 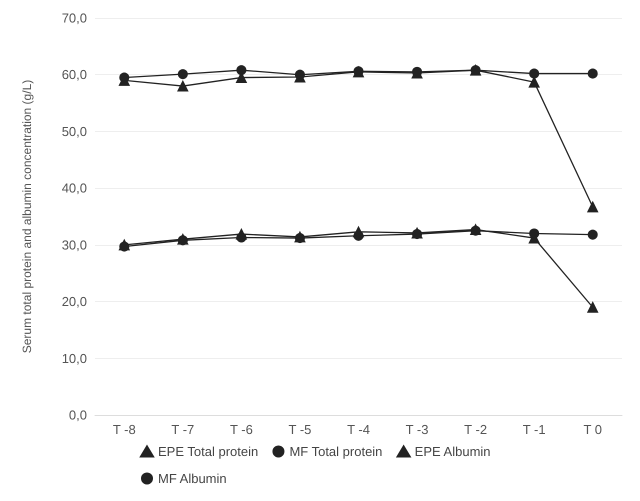 I want to click on x-tick-label: T -6, so click(x=241, y=429).